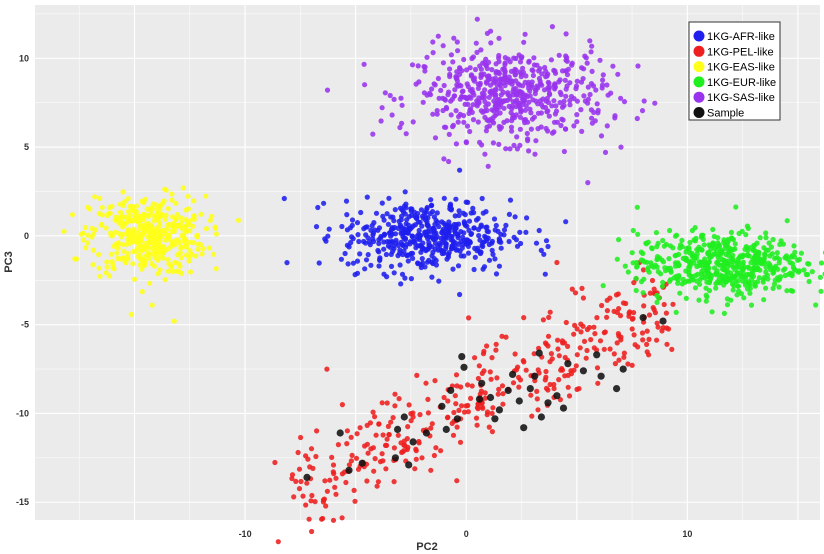 Image resolution: width=824 pixels, height=554 pixels. What do you see at coordinates (741, 68) in the screenshot?
I see `legend-label-1kg-eas-like: 1KG-EAS-like` at bounding box center [741, 68].